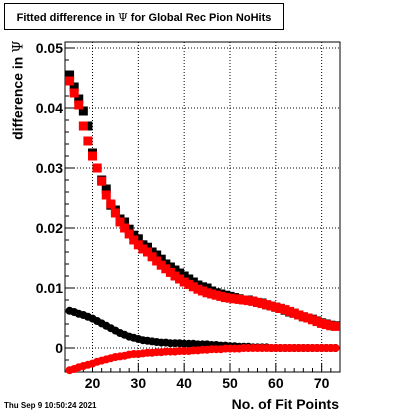 The image size is (400, 414). I want to click on series-3-point, so click(335, 348).